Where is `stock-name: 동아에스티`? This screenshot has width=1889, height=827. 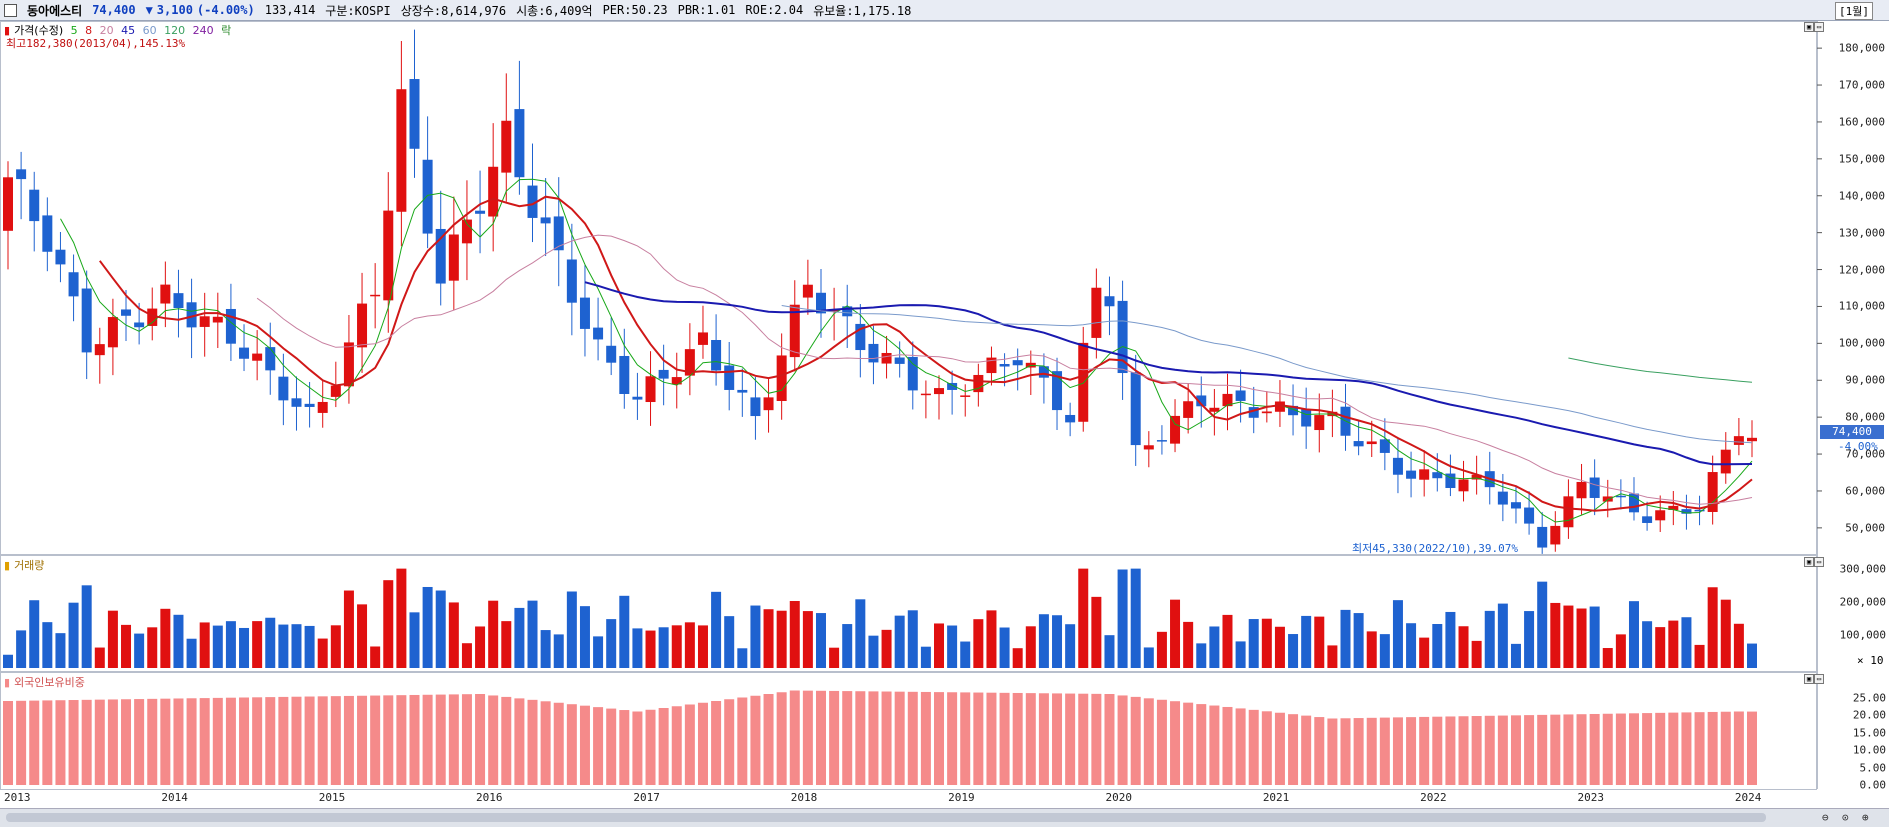 stock-name: 동아에스티 is located at coordinates (55, 10).